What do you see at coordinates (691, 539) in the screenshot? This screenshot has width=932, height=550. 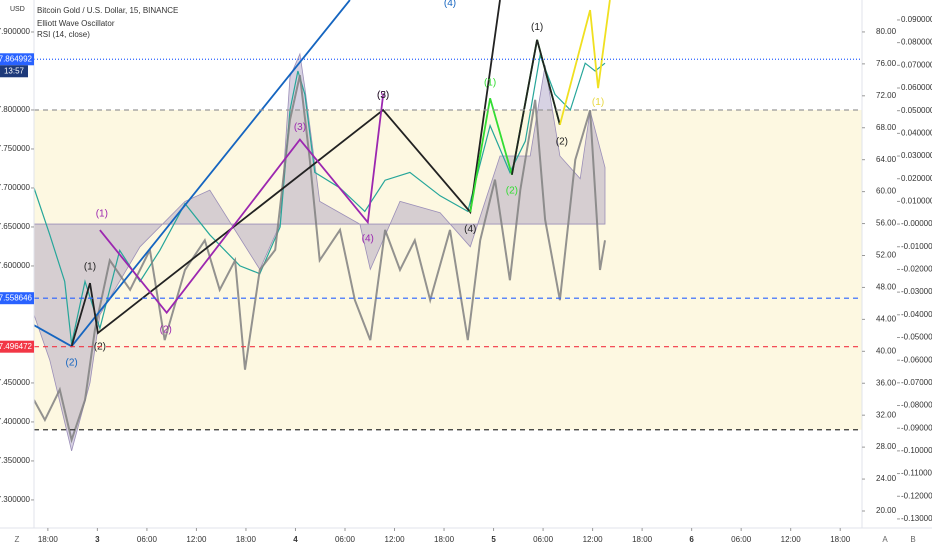 I see `x-tick-label: 6` at bounding box center [691, 539].